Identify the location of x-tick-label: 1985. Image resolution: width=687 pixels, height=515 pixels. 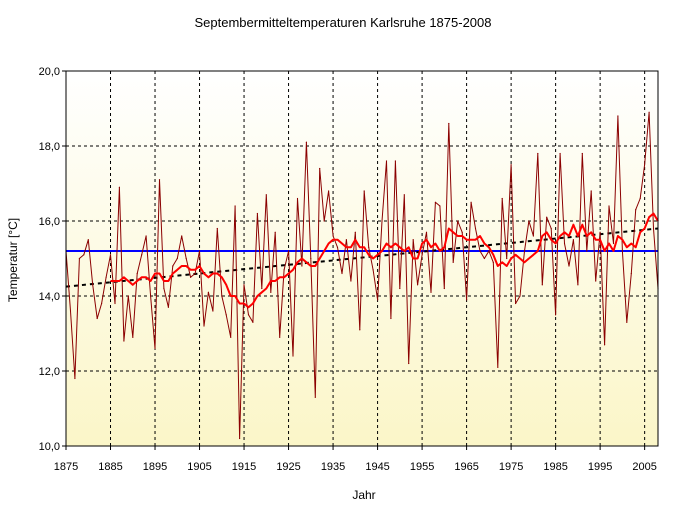
(555, 467).